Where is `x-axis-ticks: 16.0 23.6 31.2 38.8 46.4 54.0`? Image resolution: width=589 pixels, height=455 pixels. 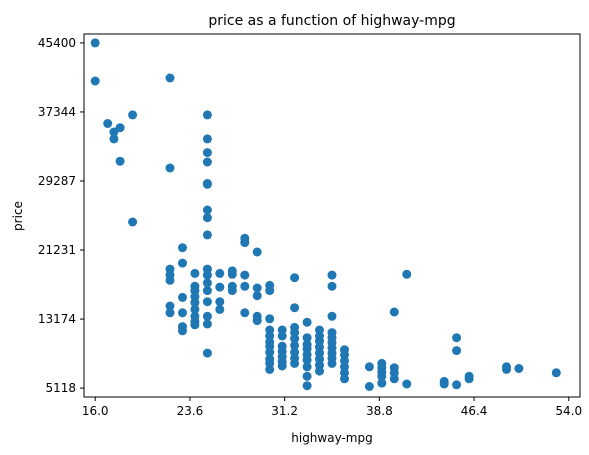
x-axis-ticks: 16.0 23.6 31.2 38.8 46.4 54.0 is located at coordinates (332, 407).